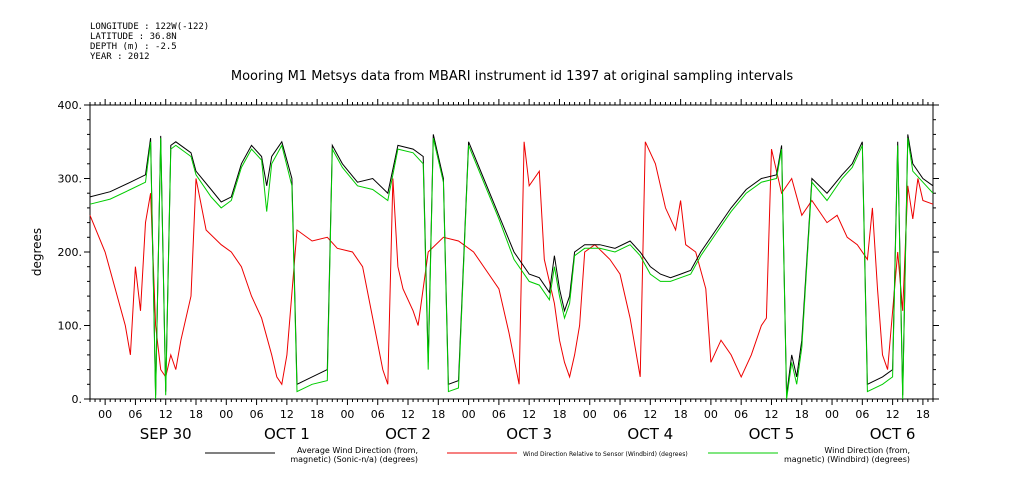 The image size is (1009, 504). I want to click on x-day-label: OCT 1, so click(287, 434).